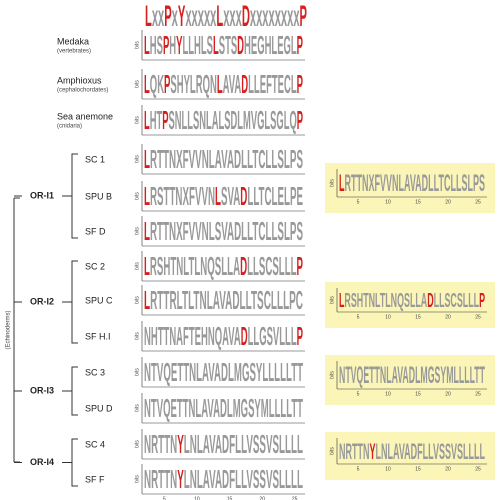 The width and height of the screenshot is (500, 500). I want to click on sequence-logo: LRSTTNXFVVNLSVADLLTCLELPE, so click(223, 197).